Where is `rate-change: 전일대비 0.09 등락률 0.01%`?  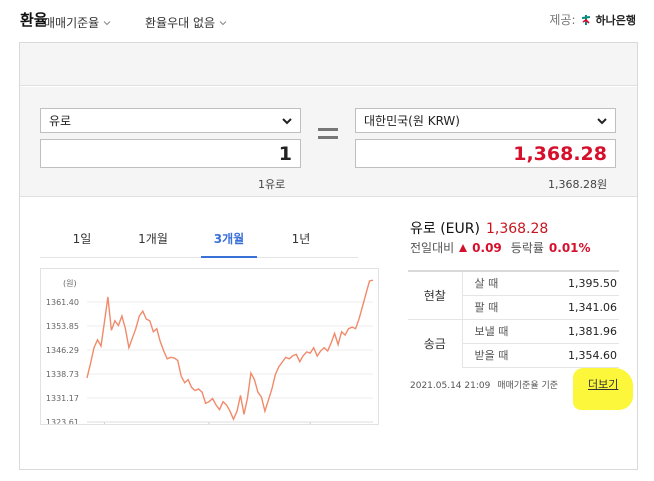 rate-change: 전일대비 0.09 등락률 0.01% is located at coordinates (500, 247).